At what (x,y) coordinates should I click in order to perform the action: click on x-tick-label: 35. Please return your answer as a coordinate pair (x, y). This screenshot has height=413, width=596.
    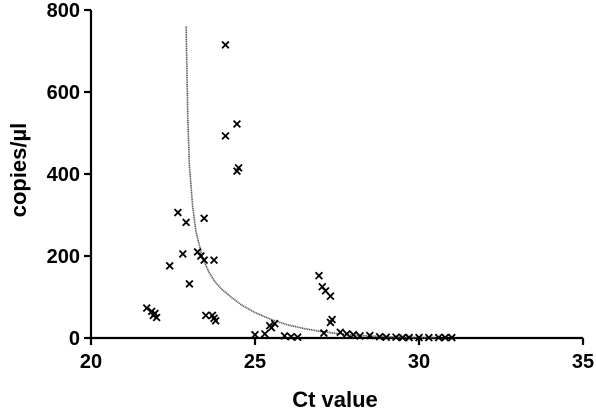
    Looking at the image, I should click on (583, 362).